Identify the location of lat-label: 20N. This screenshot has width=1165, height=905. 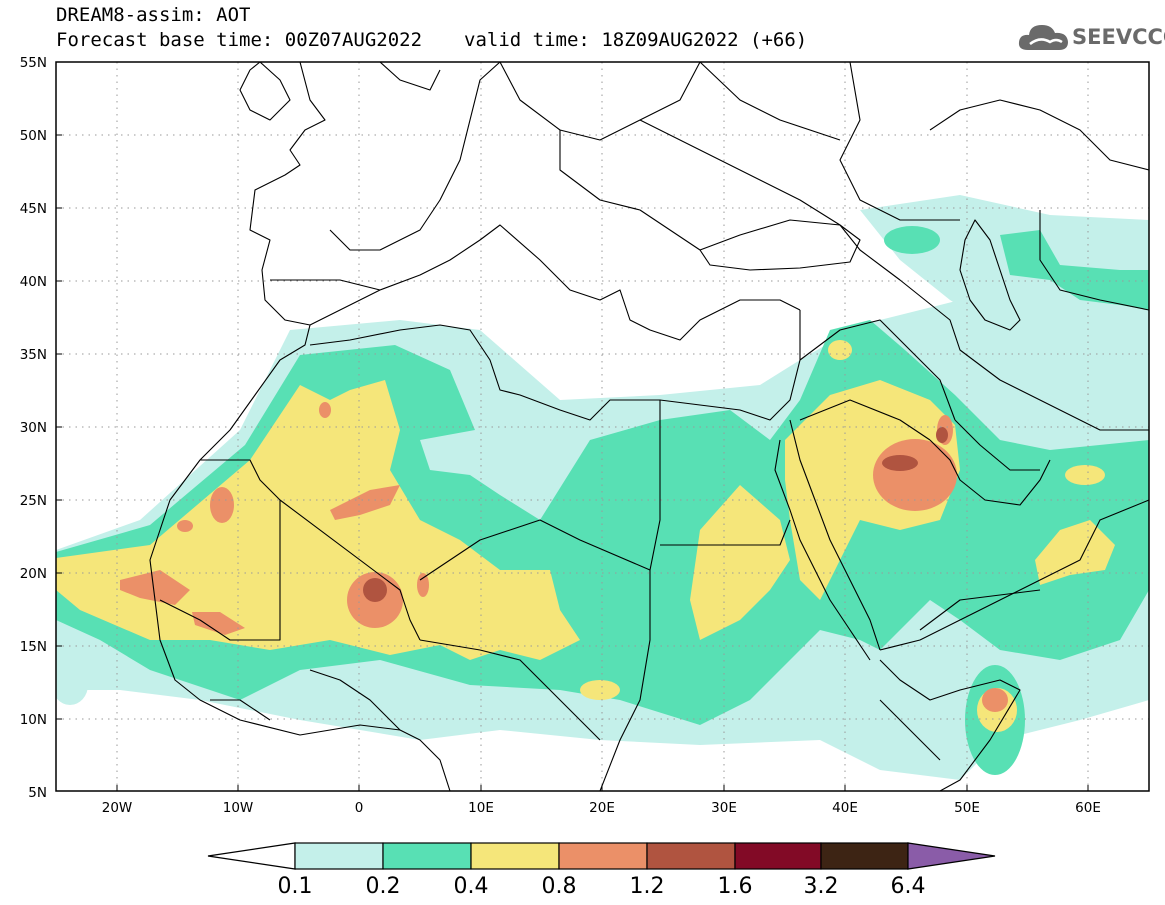
(33, 574).